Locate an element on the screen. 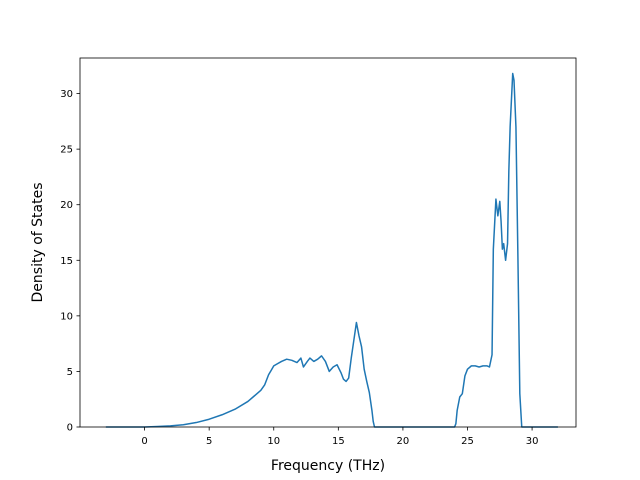  x-tick-label: 0 is located at coordinates (144, 441).